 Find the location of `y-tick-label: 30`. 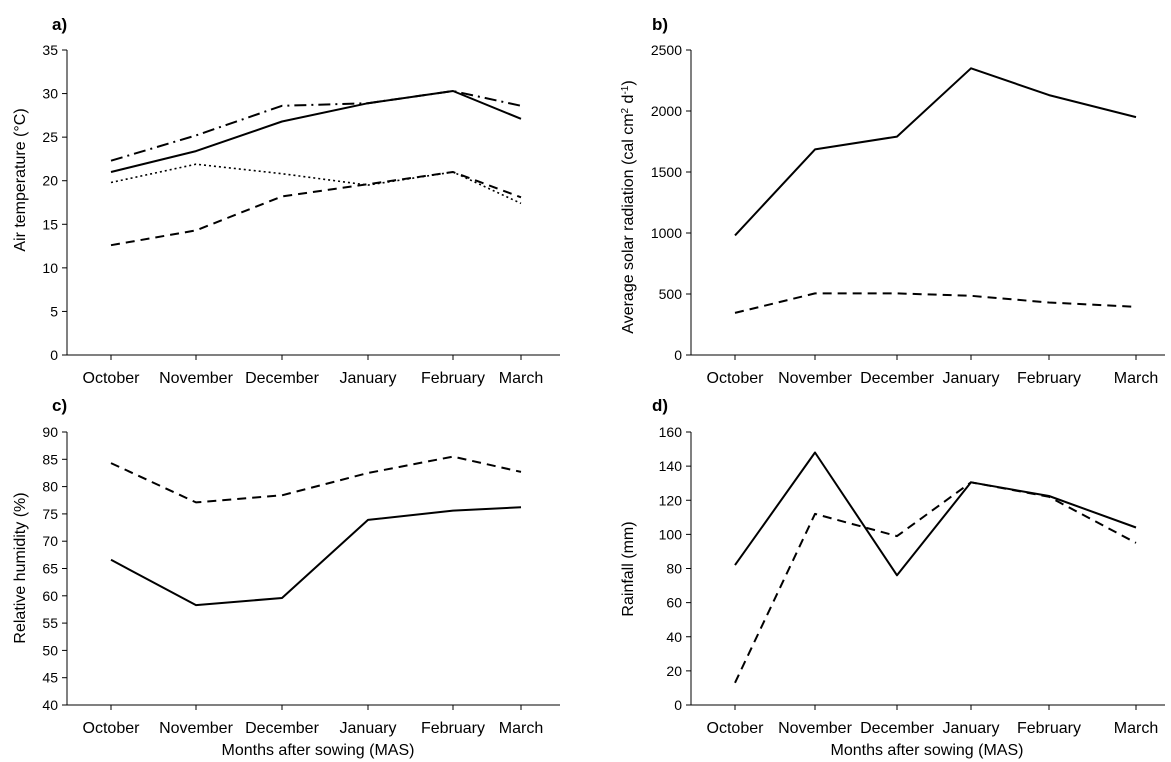

y-tick-label: 30 is located at coordinates (50, 94).